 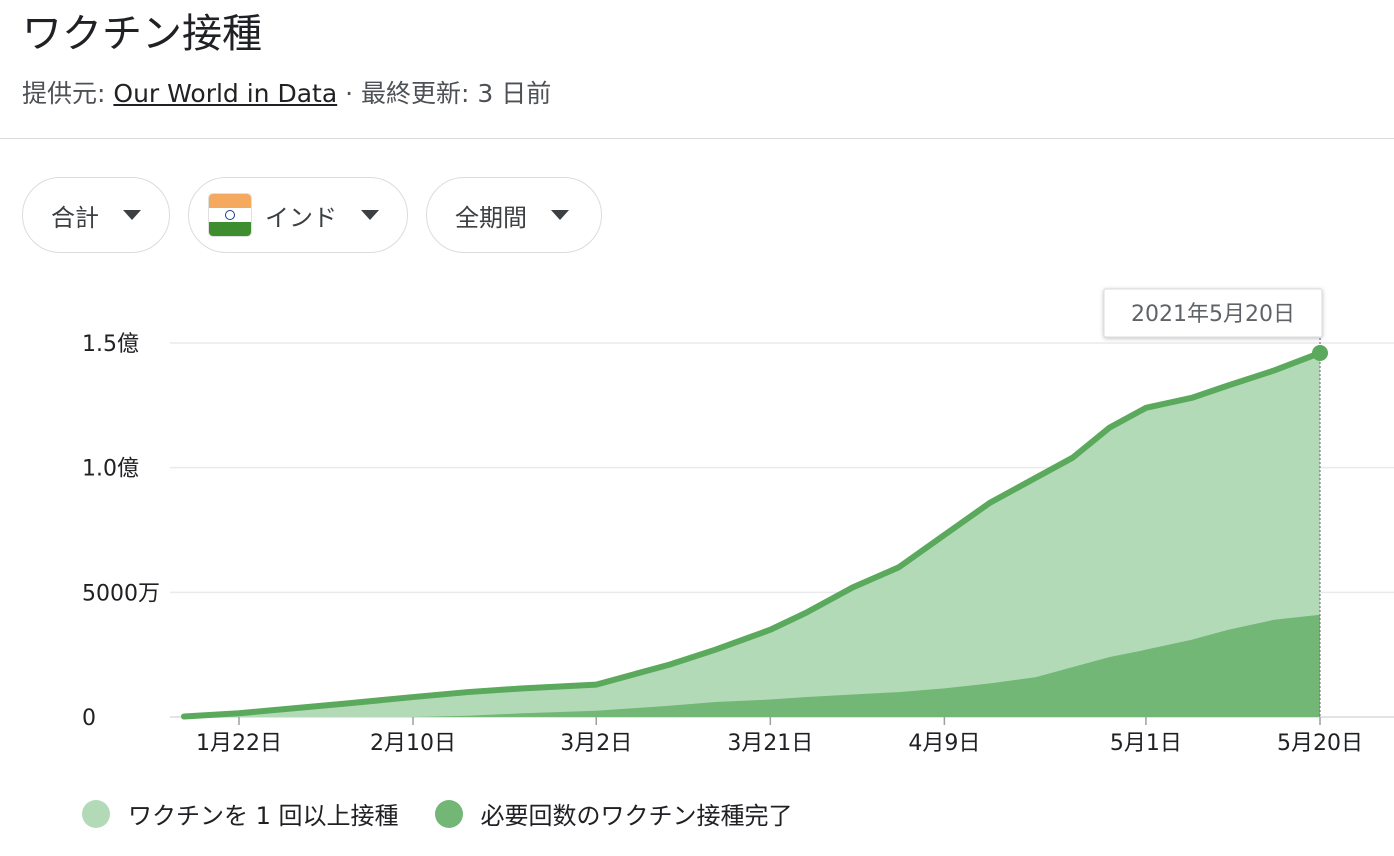 I want to click on period-dropdown: 全期間, so click(x=514, y=215).